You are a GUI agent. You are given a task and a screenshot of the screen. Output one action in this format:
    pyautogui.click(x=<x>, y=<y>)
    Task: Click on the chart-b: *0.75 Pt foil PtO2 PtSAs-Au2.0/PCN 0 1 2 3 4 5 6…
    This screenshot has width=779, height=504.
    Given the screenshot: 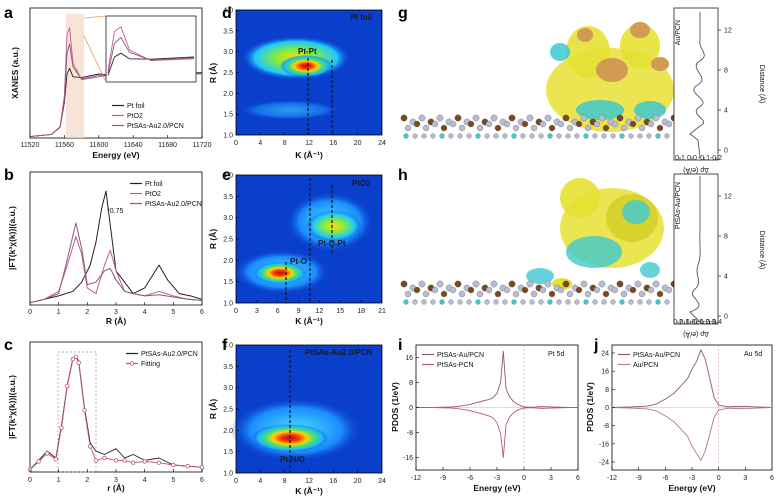 What is the action you would take?
    pyautogui.click(x=105, y=248)
    